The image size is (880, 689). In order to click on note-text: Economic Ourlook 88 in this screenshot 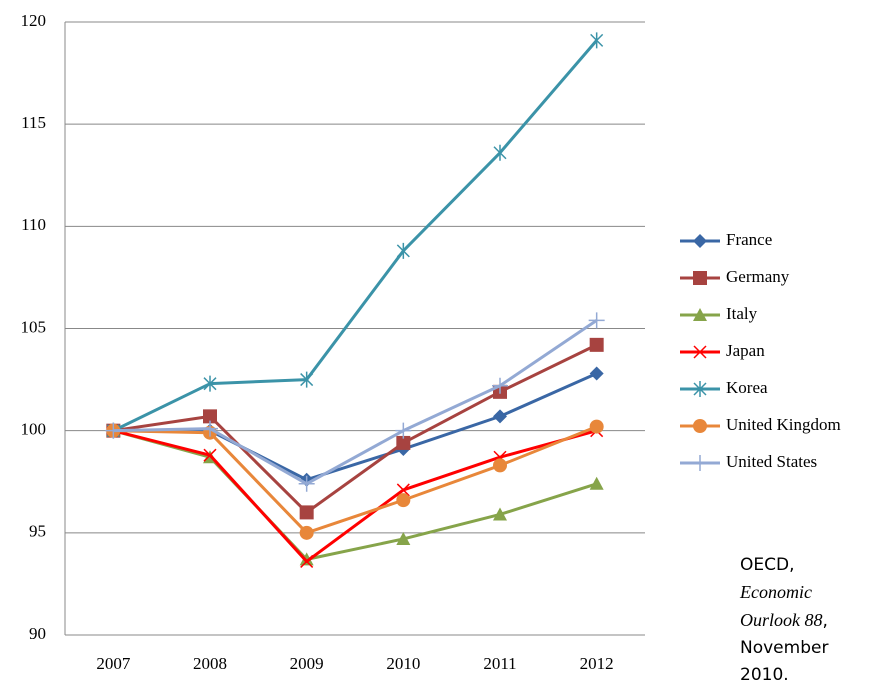, I will do `click(781, 606)`.